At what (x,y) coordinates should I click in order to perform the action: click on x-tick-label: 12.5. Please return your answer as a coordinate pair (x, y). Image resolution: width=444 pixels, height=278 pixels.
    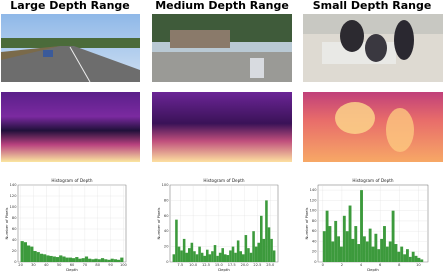
    Looking at the image, I should click on (206, 265).